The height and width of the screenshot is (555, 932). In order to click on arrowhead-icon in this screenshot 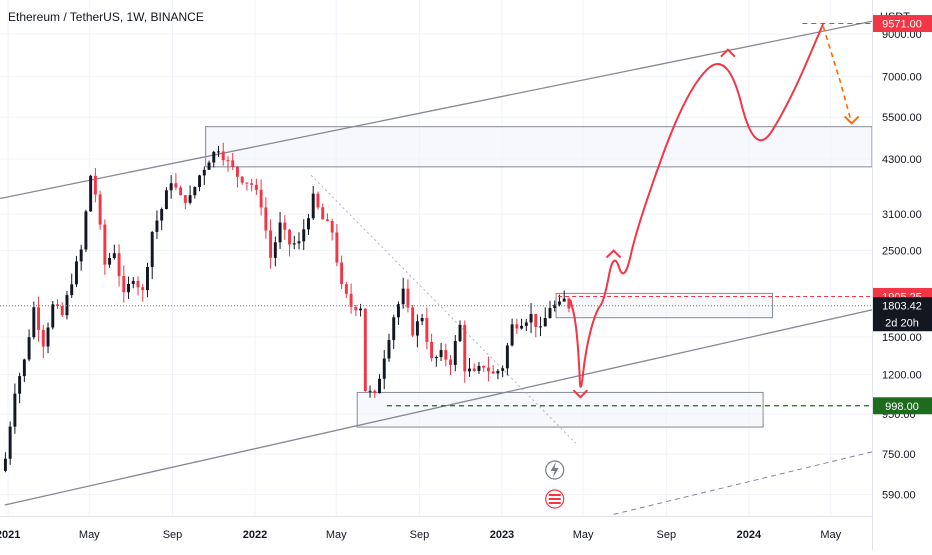, I will do `click(580, 394)`.